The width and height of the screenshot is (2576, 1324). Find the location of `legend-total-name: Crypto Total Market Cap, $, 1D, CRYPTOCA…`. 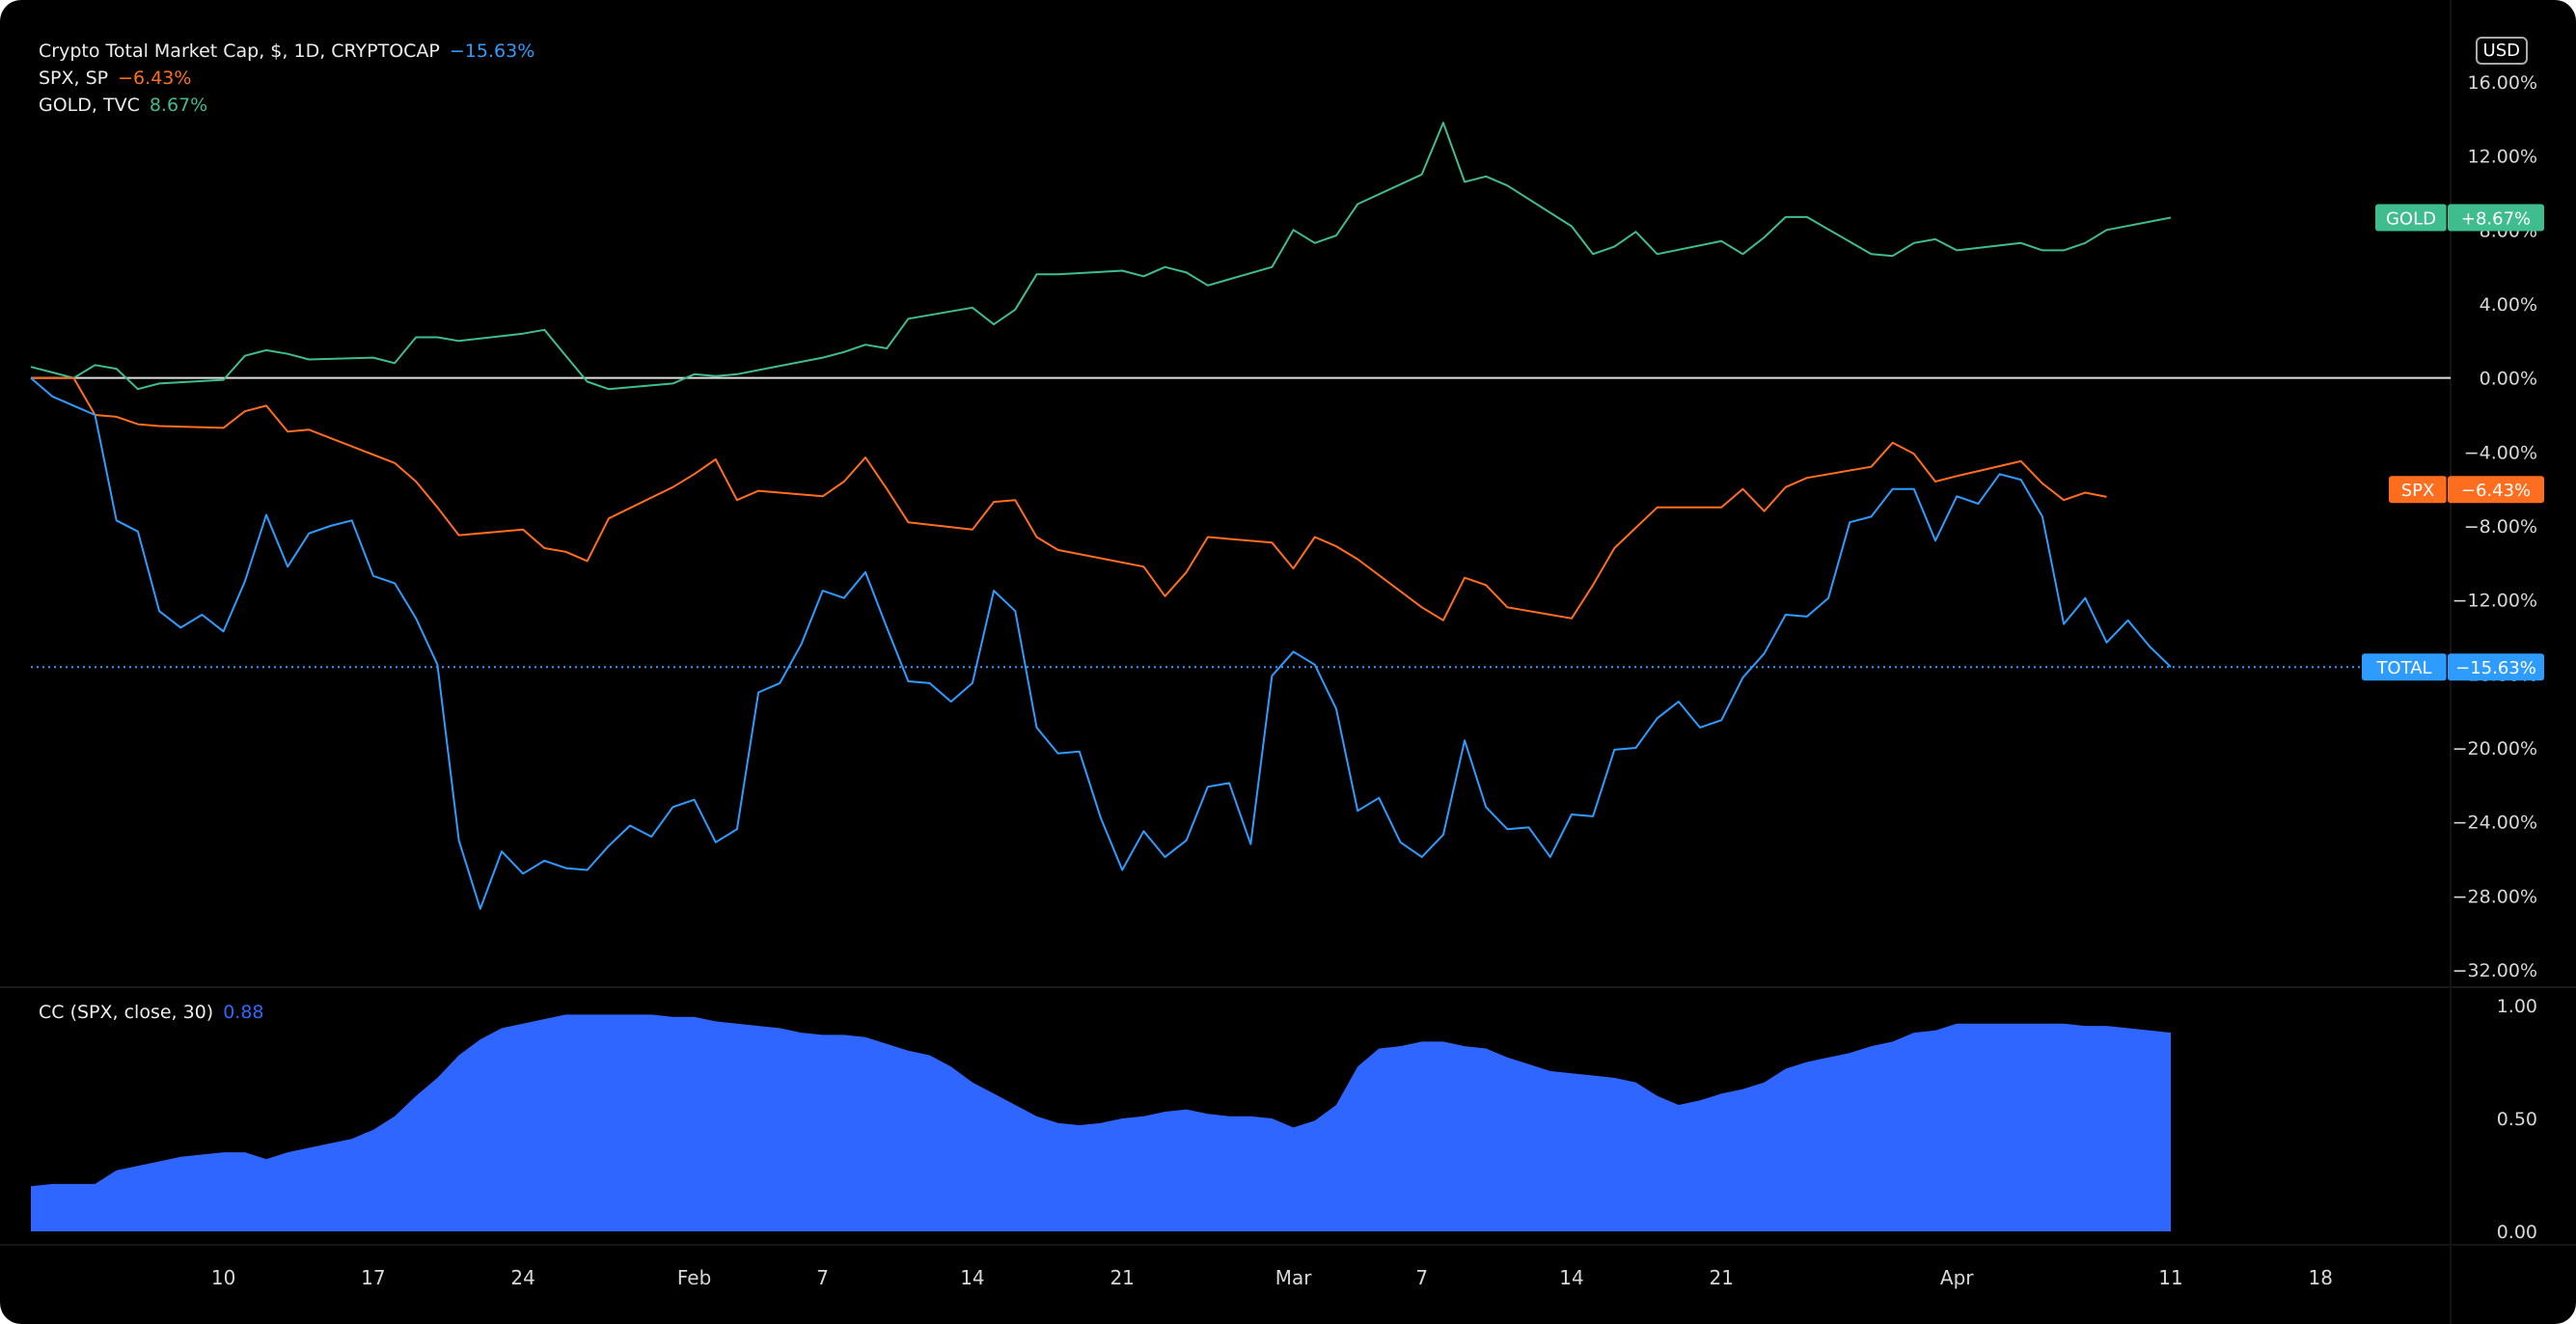

legend-total-name: Crypto Total Market Cap, $, 1D, CRYPTOCA… is located at coordinates (240, 51).